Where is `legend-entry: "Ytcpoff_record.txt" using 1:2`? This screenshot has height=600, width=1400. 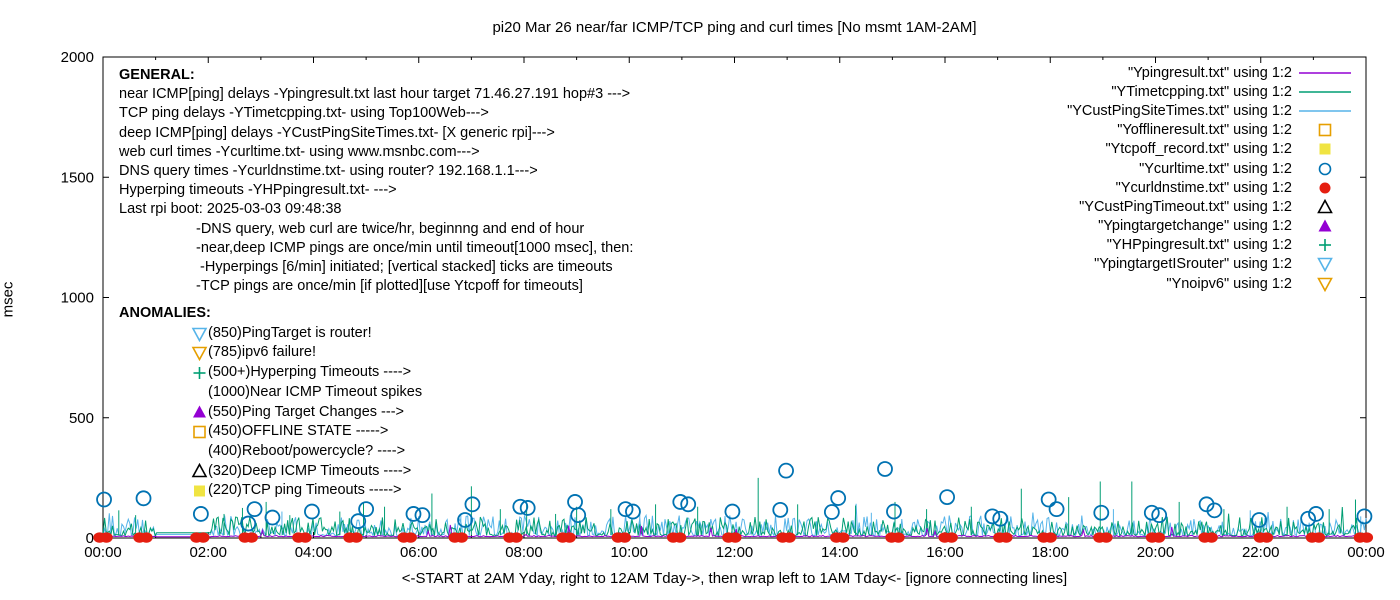 legend-entry: "Ytcpoff_record.txt" using 1:2 is located at coordinates (1210, 149).